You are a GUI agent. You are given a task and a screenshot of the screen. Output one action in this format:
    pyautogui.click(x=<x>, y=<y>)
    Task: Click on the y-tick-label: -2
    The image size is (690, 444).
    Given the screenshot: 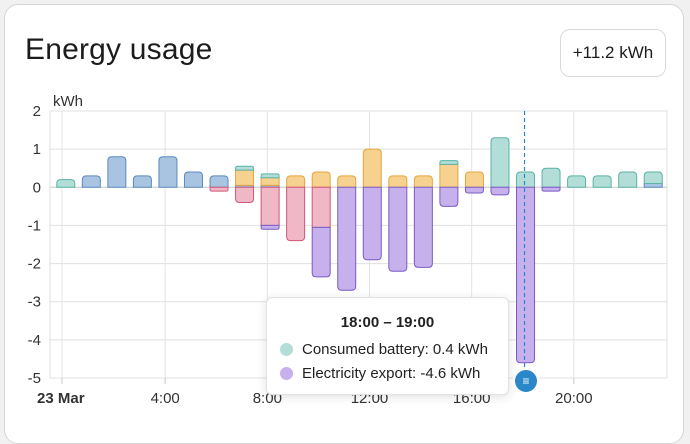 What is the action you would take?
    pyautogui.click(x=34, y=264)
    